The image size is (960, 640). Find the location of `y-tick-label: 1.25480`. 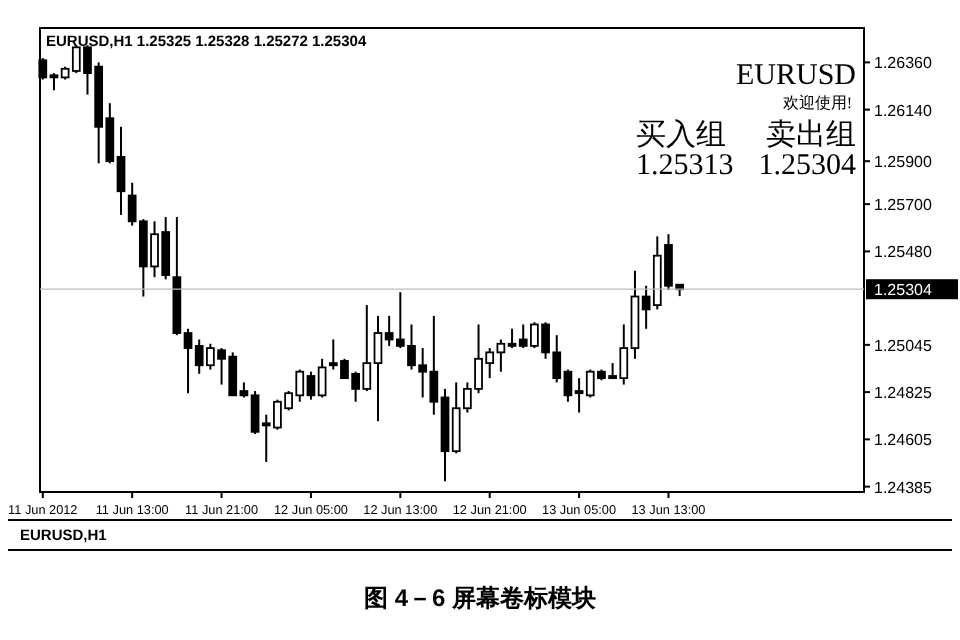

y-tick-label: 1.25480 is located at coordinates (903, 252).